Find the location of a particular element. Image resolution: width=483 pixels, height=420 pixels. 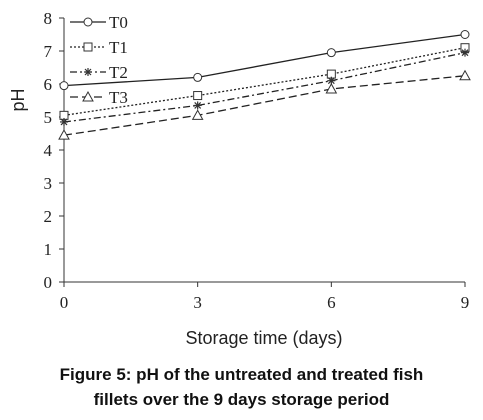

series-t3 is located at coordinates (264, 104).